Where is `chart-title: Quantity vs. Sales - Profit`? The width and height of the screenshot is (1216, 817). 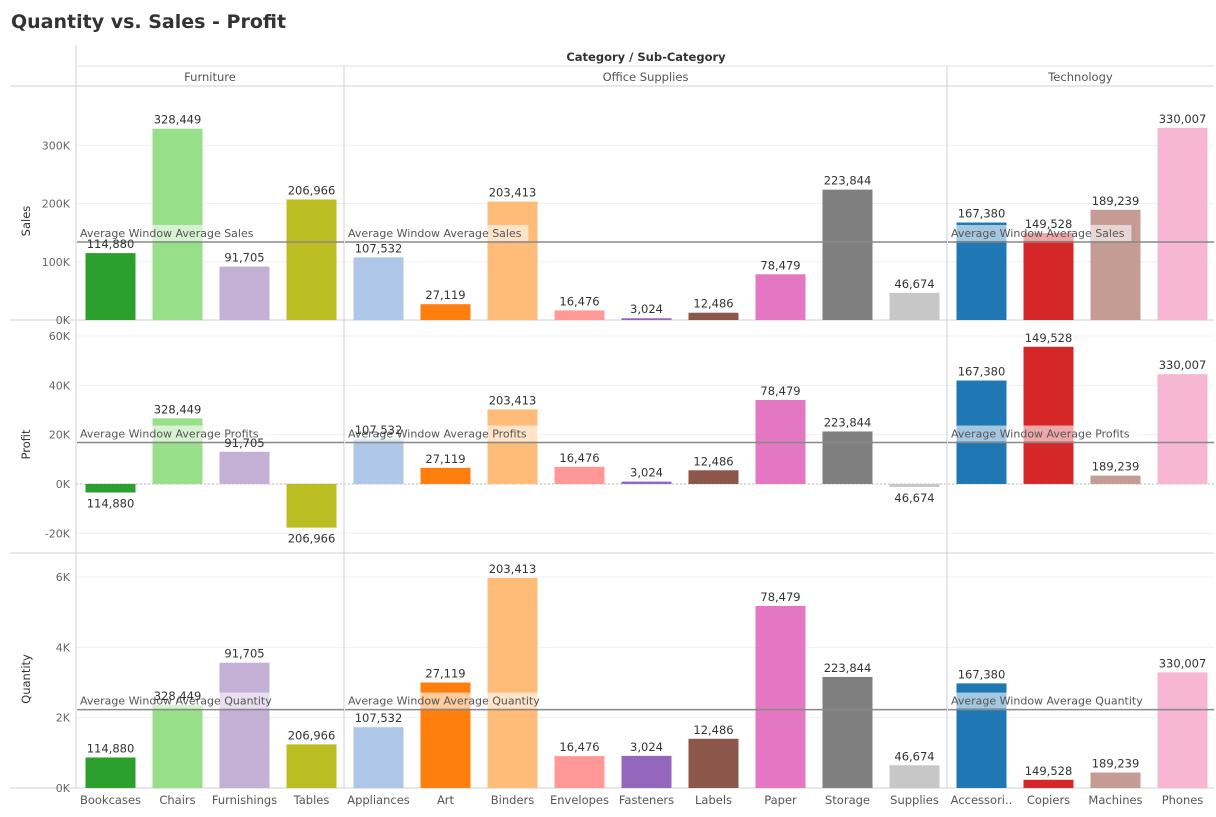
chart-title: Quantity vs. Sales - Profit is located at coordinates (149, 22).